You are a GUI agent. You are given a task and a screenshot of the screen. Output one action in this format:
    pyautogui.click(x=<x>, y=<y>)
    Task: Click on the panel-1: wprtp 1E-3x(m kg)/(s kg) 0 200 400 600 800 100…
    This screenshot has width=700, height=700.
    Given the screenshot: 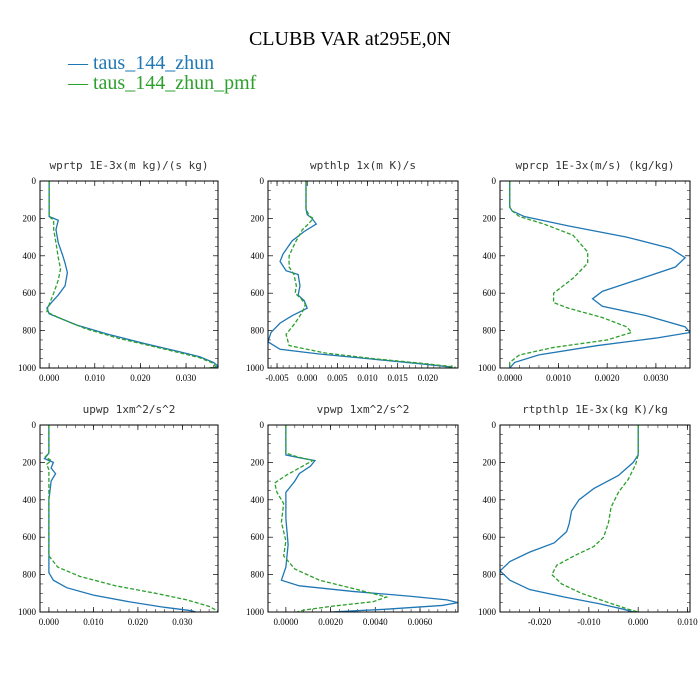 What is the action you would take?
    pyautogui.click(x=118, y=271)
    